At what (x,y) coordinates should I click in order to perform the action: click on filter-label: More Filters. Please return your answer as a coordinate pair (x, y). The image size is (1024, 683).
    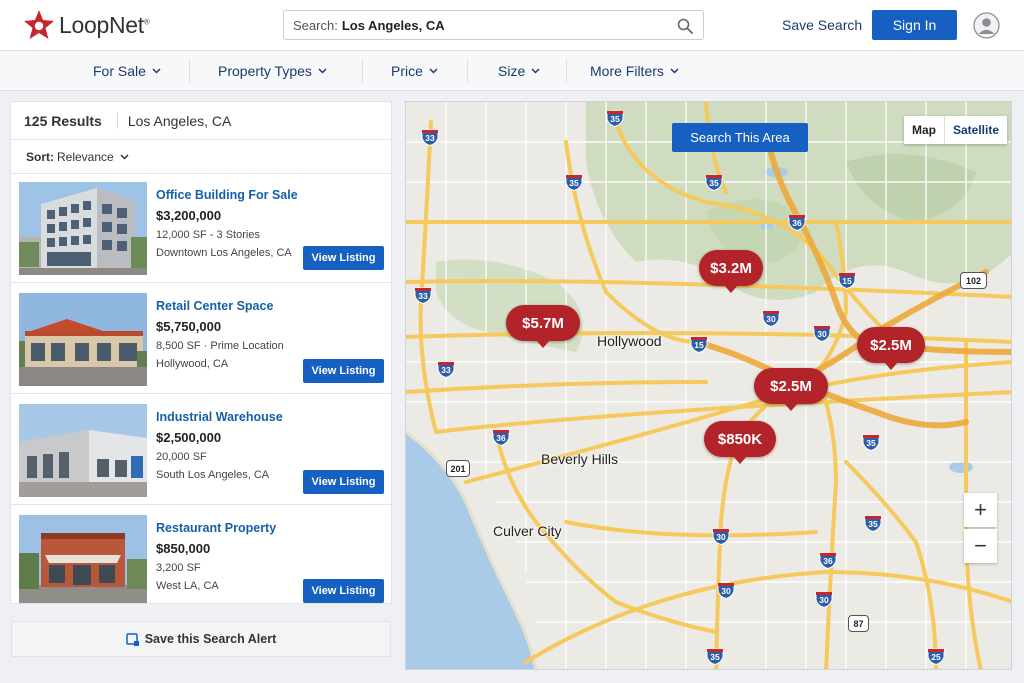
    Looking at the image, I should click on (627, 71).